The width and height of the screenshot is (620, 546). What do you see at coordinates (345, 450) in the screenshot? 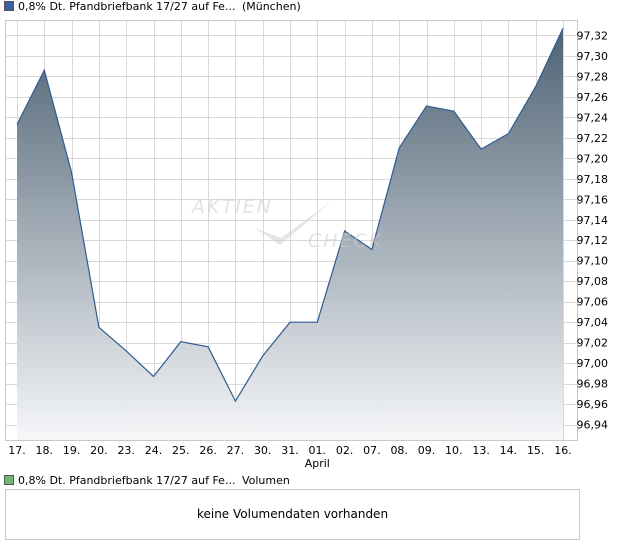
I see `x-tick-label: 02.` at bounding box center [345, 450].